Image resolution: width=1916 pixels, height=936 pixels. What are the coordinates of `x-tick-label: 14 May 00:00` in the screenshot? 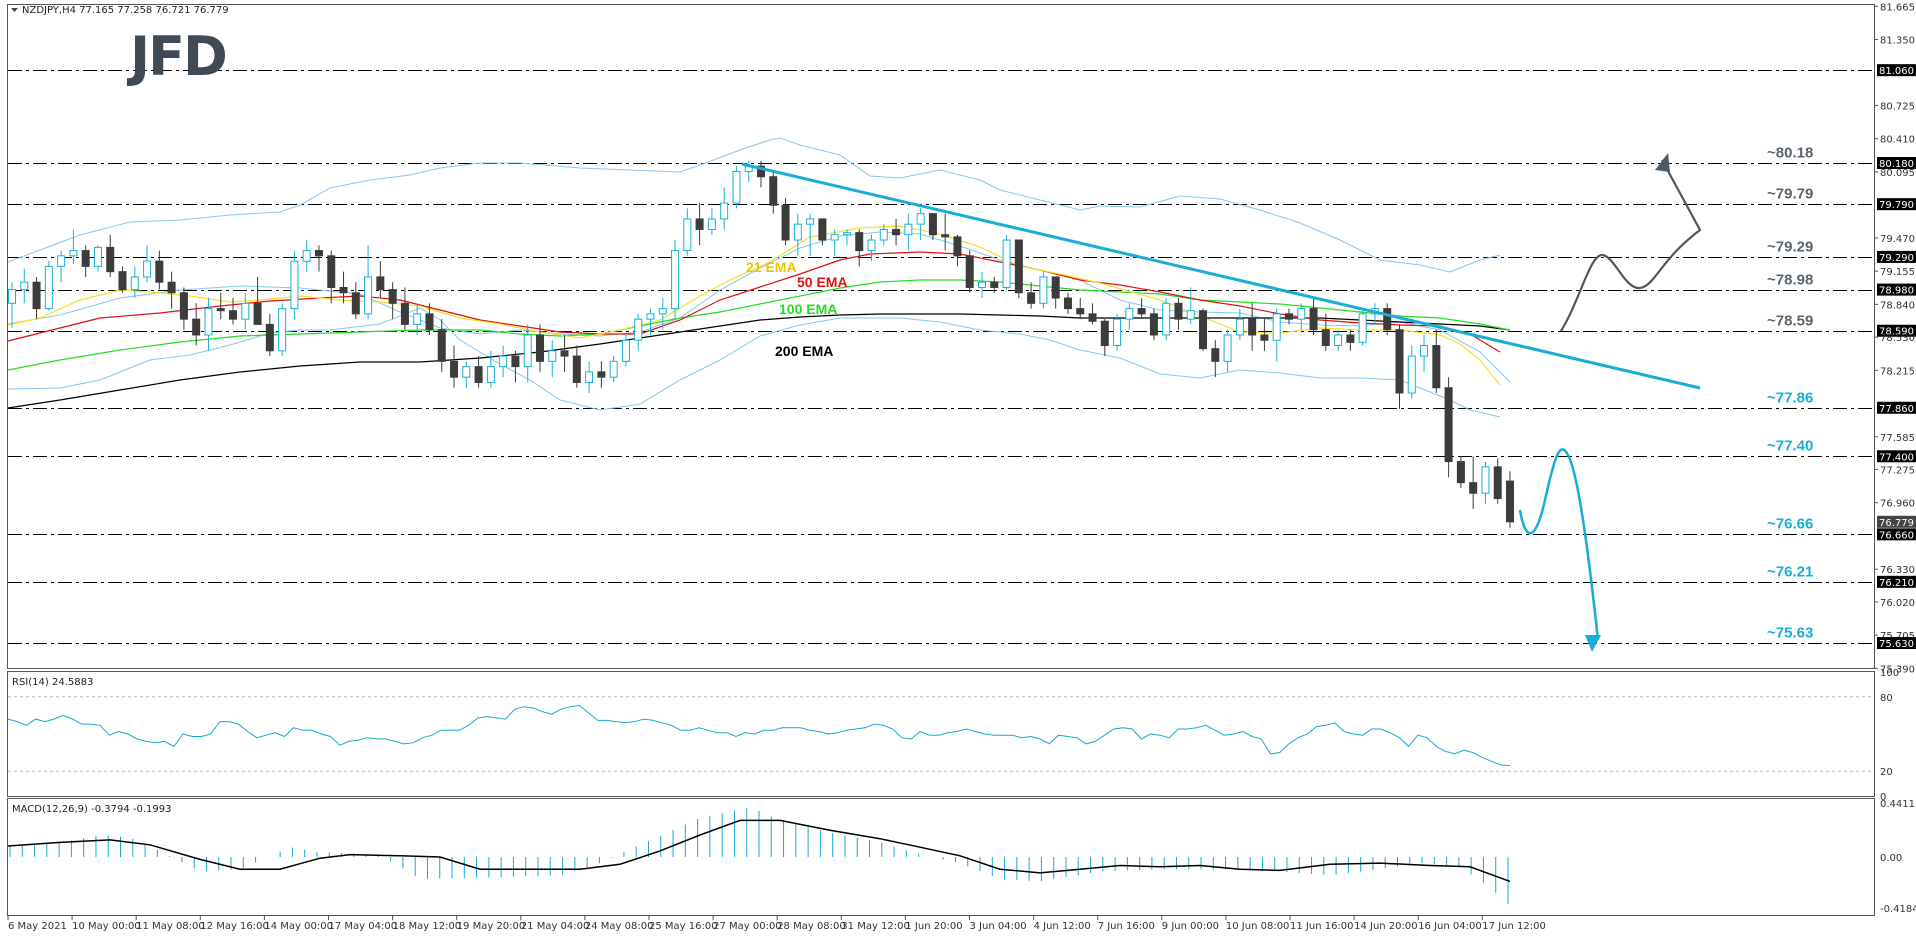 It's located at (298, 926).